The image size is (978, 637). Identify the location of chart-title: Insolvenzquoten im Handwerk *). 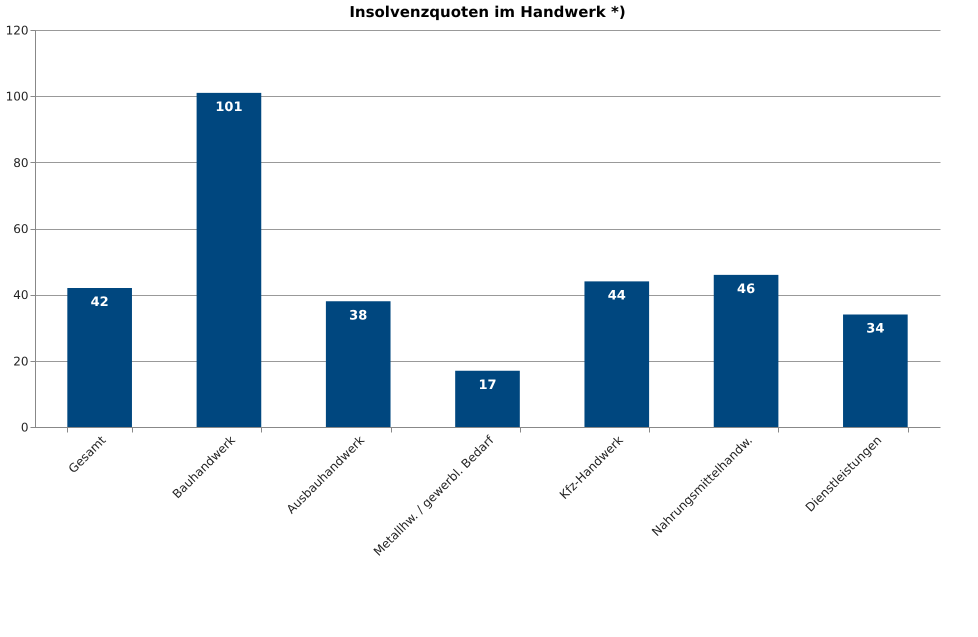
(487, 12).